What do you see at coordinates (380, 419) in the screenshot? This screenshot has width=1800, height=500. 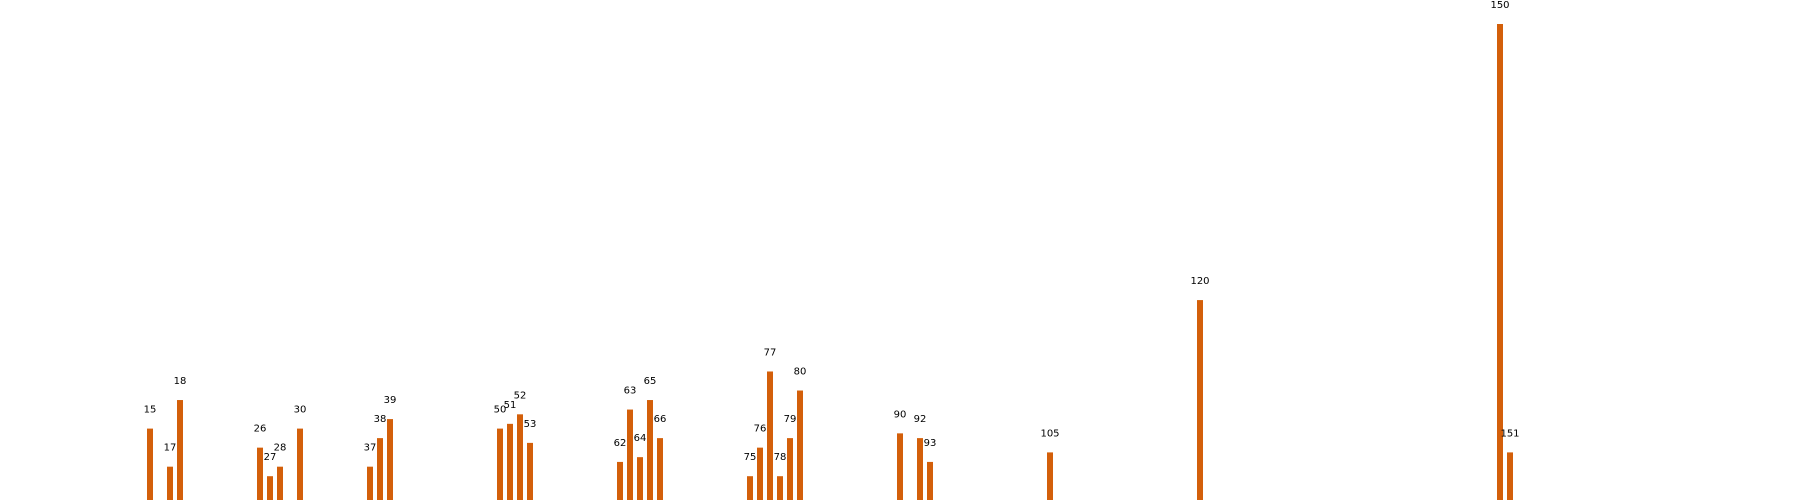 I see `bar-label-38: 38` at bounding box center [380, 419].